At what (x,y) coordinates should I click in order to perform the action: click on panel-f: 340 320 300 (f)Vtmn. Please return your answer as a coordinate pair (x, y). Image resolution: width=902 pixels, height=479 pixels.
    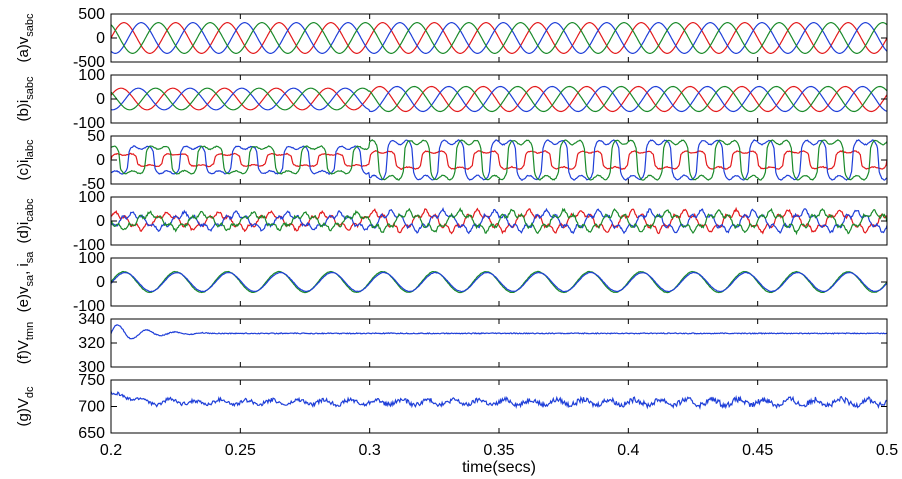
    Looking at the image, I should click on (451, 343).